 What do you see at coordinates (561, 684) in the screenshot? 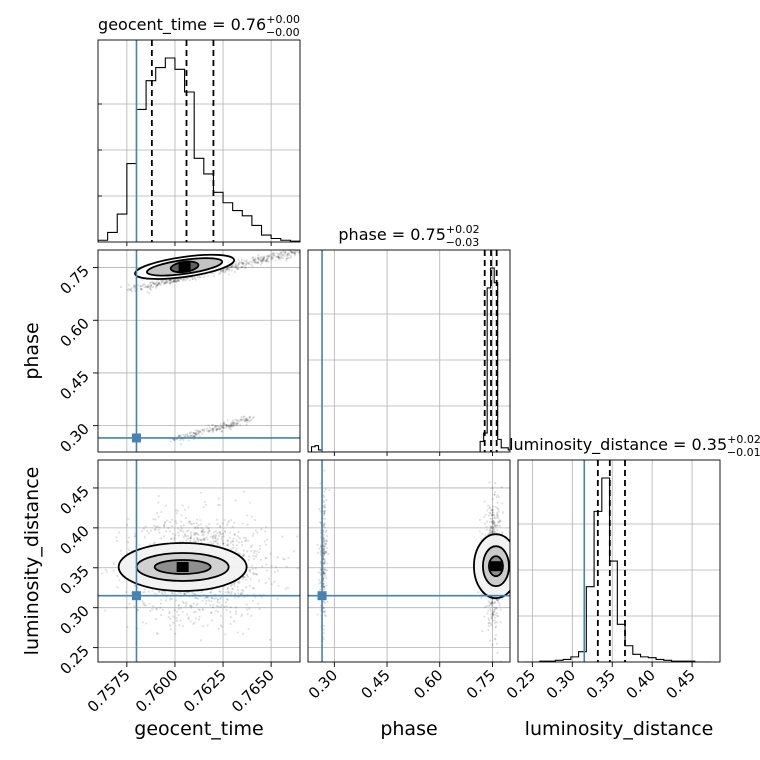
I see `x-tick-label: 0.30` at bounding box center [561, 684].